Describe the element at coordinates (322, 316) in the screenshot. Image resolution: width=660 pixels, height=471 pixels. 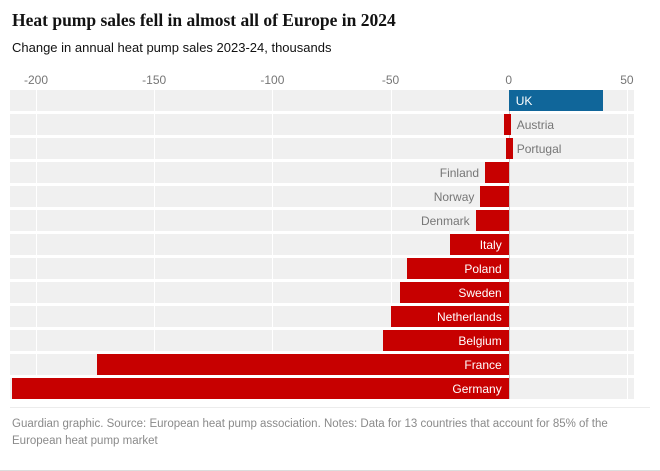
I see `bar-row-netherlands: Netherlands` at that location.